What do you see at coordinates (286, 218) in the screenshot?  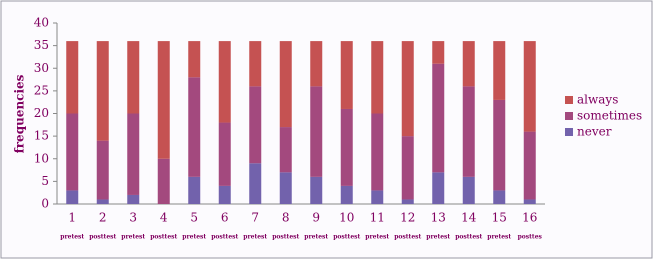 I see `x-tick-label: 8` at bounding box center [286, 218].